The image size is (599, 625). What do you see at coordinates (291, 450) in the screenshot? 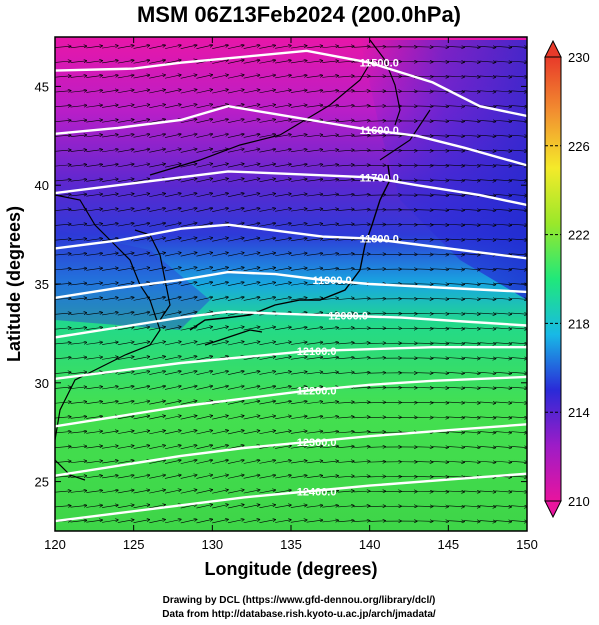
I see `contour-line` at bounding box center [291, 450].